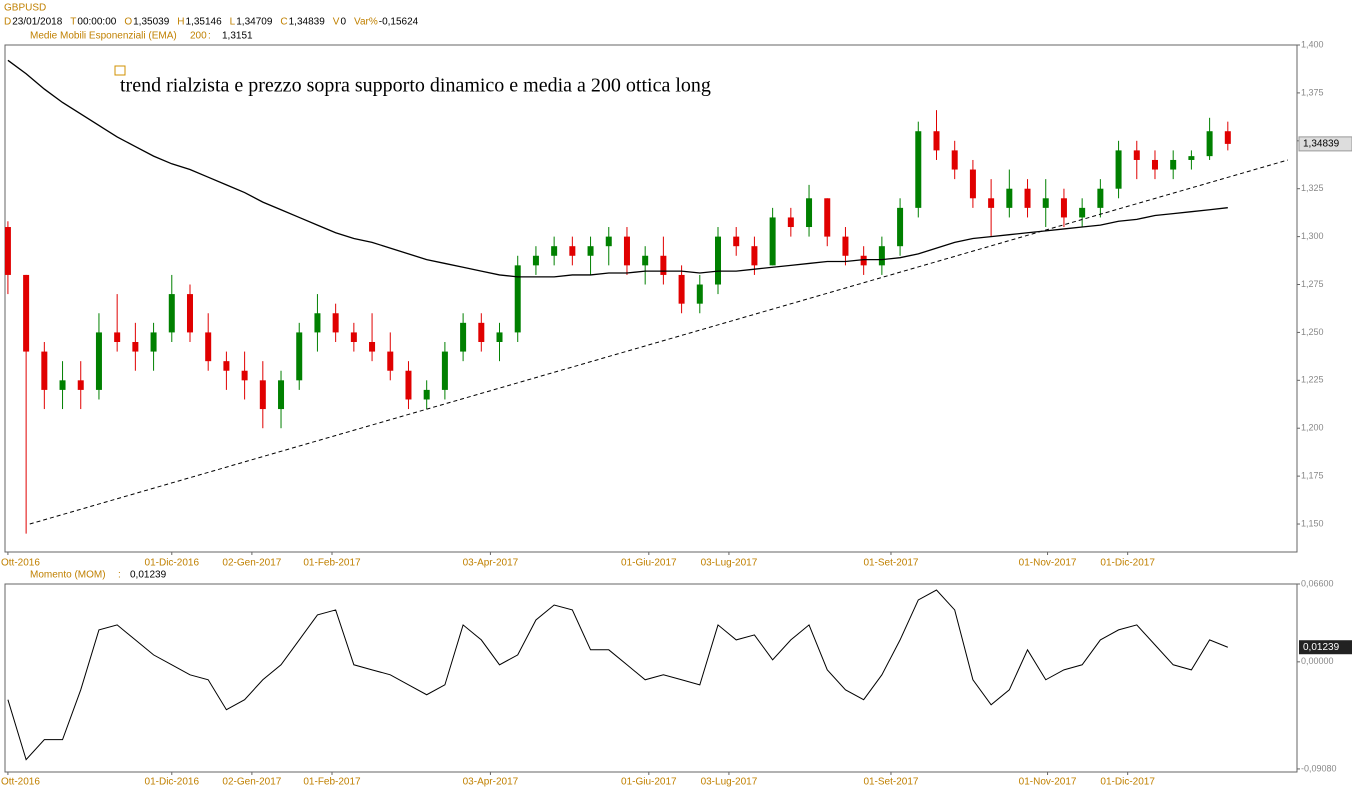 This screenshot has height=800, width=1352. I want to click on header-key: V, so click(336, 22).